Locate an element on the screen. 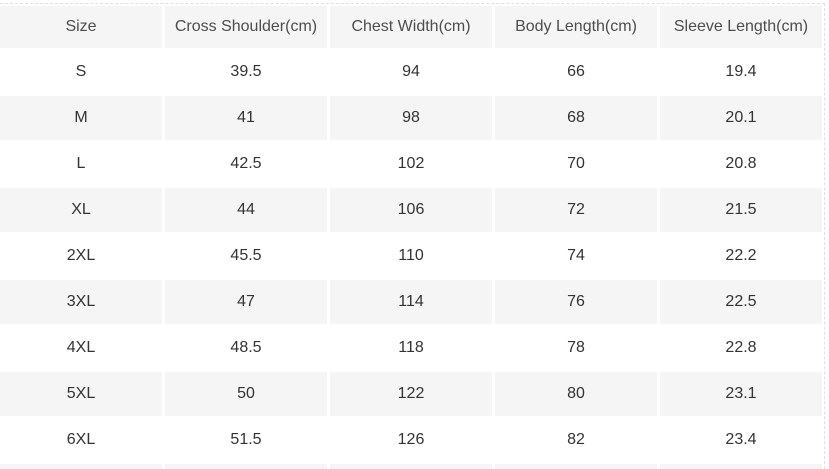 Image resolution: width=829 pixels, height=469 pixels. table-row-l: L 42.5 102 70 20.8 is located at coordinates (411, 164).